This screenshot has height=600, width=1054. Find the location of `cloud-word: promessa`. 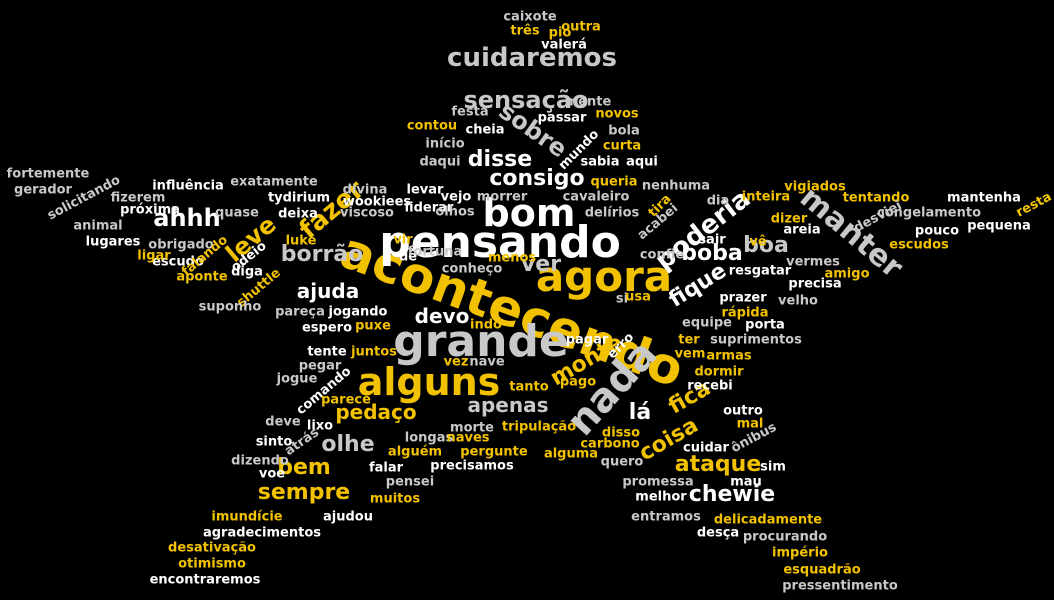

cloud-word: promessa is located at coordinates (658, 482).